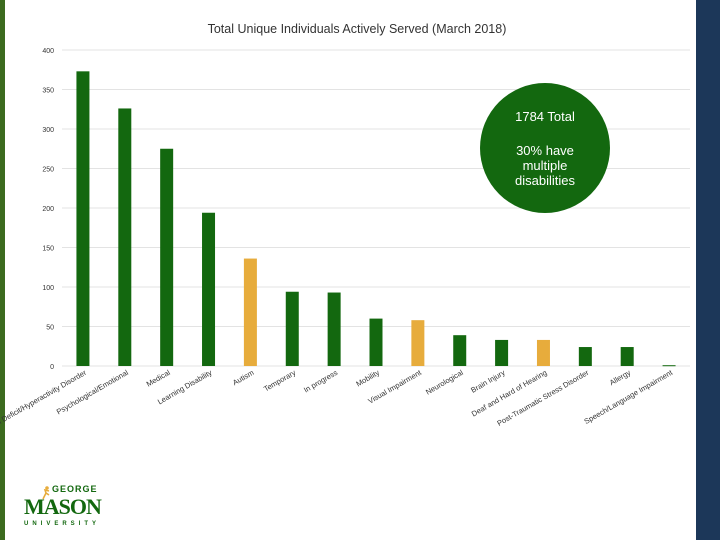 Image resolution: width=720 pixels, height=540 pixels. What do you see at coordinates (62, 524) in the screenshot?
I see `logo-line-university: UNIVERSITY` at bounding box center [62, 524].